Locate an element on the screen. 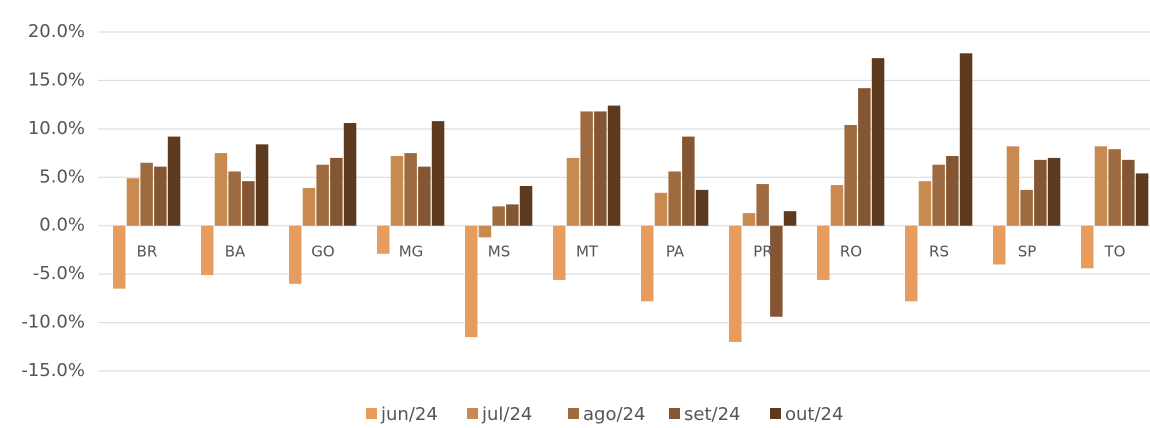  x-tick-label: RO is located at coordinates (851, 252).